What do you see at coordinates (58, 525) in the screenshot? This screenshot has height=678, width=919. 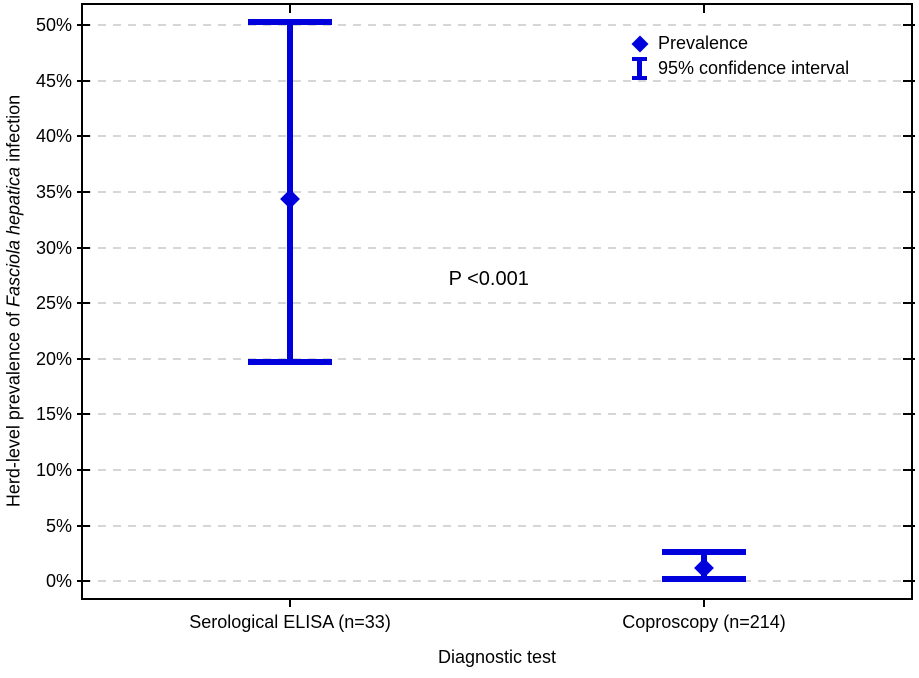 I see `y-tick-label: 5%` at bounding box center [58, 525].